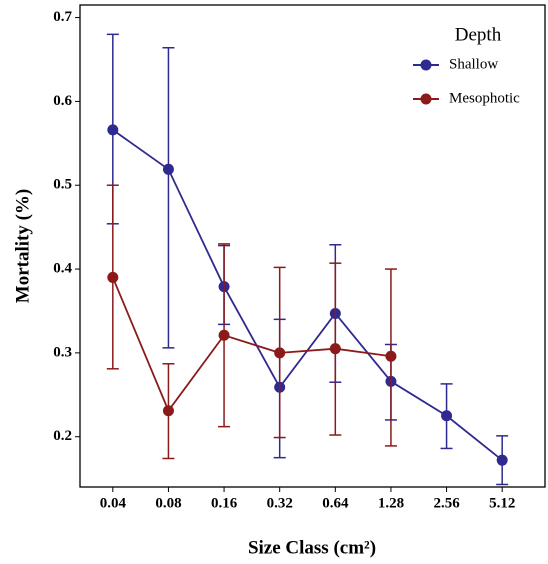 This screenshot has width=548, height=564. Describe the element at coordinates (484, 98) in the screenshot. I see `legend-label: Mesophotic` at that location.